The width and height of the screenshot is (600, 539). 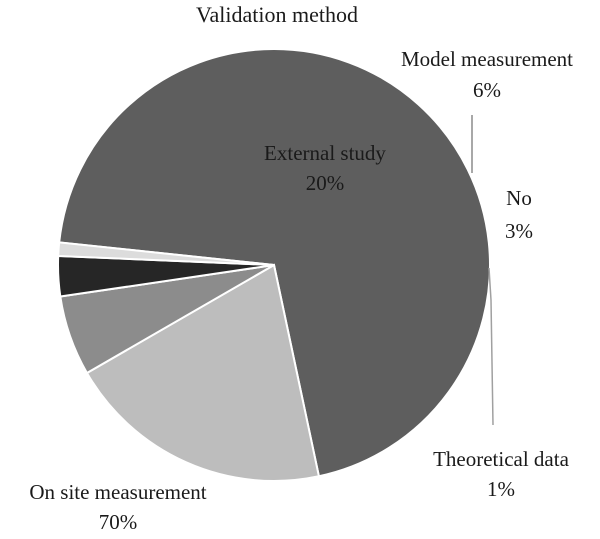 What do you see at coordinates (117, 492) in the screenshot?
I see `slice-label-on-site-measurement: On site measurement` at bounding box center [117, 492].